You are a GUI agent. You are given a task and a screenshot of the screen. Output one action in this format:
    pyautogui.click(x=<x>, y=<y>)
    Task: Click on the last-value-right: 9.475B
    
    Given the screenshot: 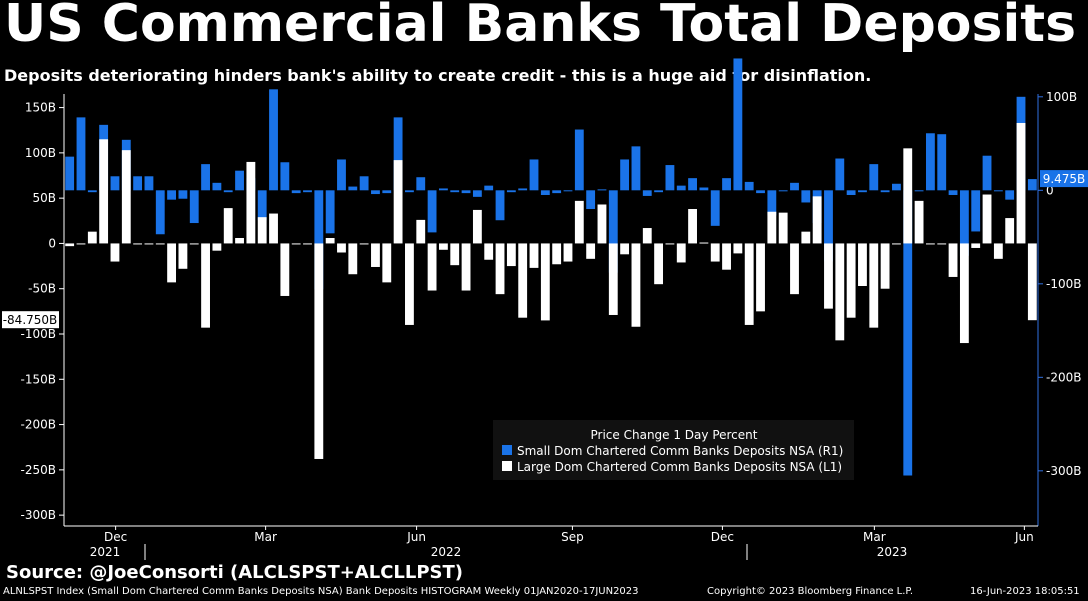 What is the action you would take?
    pyautogui.click(x=1064, y=179)
    